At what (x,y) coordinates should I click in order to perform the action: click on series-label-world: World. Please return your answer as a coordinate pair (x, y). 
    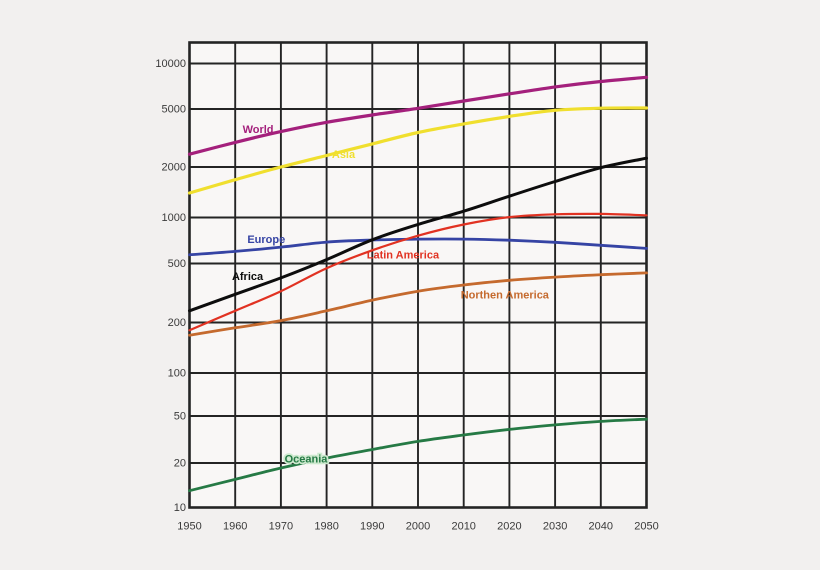
    Looking at the image, I should click on (258, 130).